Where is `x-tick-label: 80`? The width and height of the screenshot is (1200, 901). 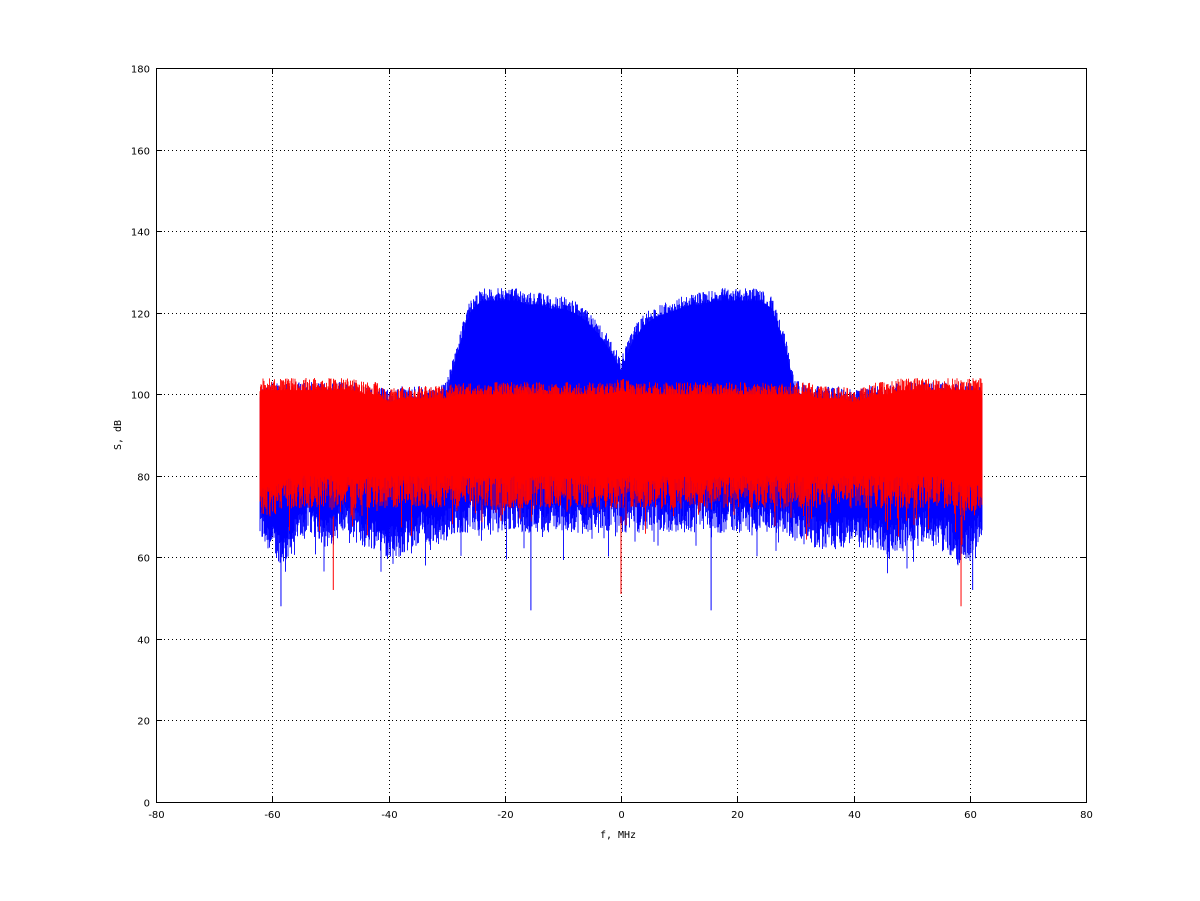
x-tick-label: 80 is located at coordinates (1086, 815).